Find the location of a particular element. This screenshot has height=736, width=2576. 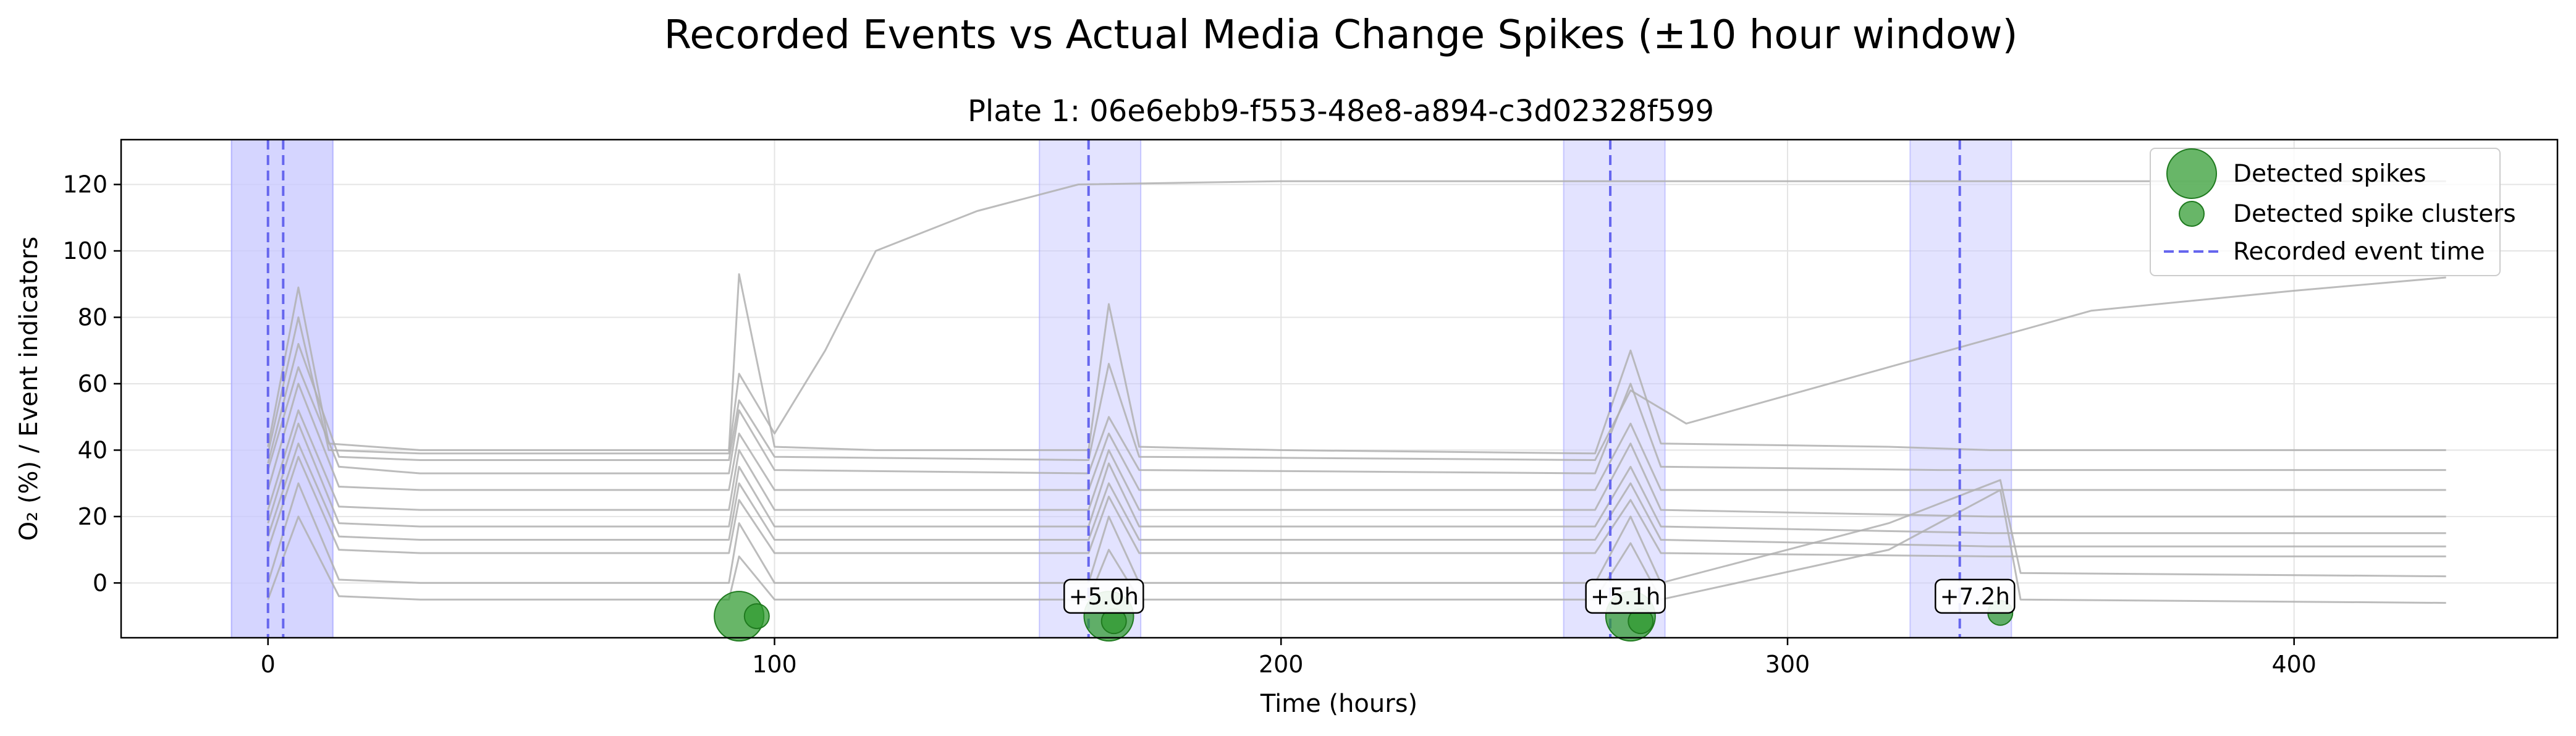

y-tick-label-3: 60 is located at coordinates (93, 383).